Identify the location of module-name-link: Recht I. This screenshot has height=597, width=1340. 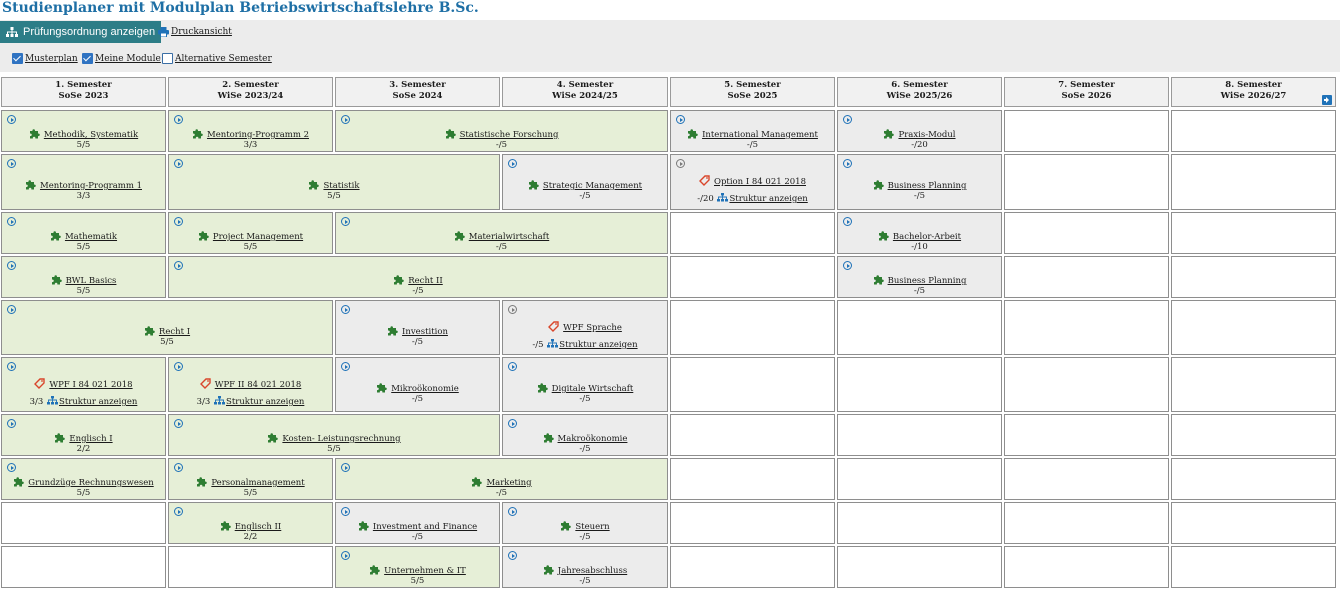
(174, 332).